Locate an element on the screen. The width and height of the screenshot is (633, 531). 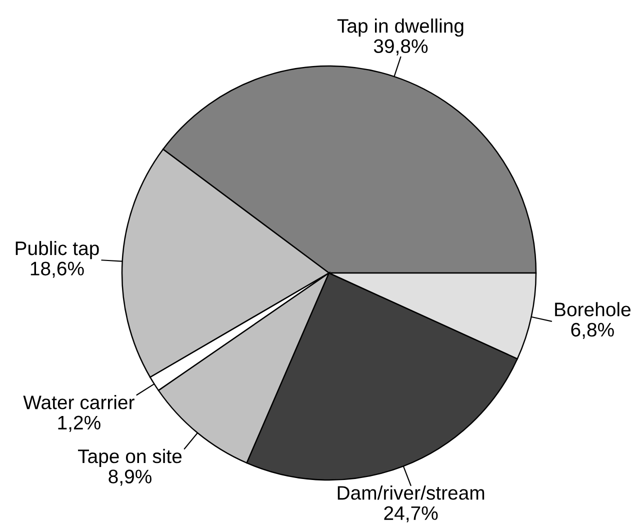
data-label: 39,8% is located at coordinates (401, 47).